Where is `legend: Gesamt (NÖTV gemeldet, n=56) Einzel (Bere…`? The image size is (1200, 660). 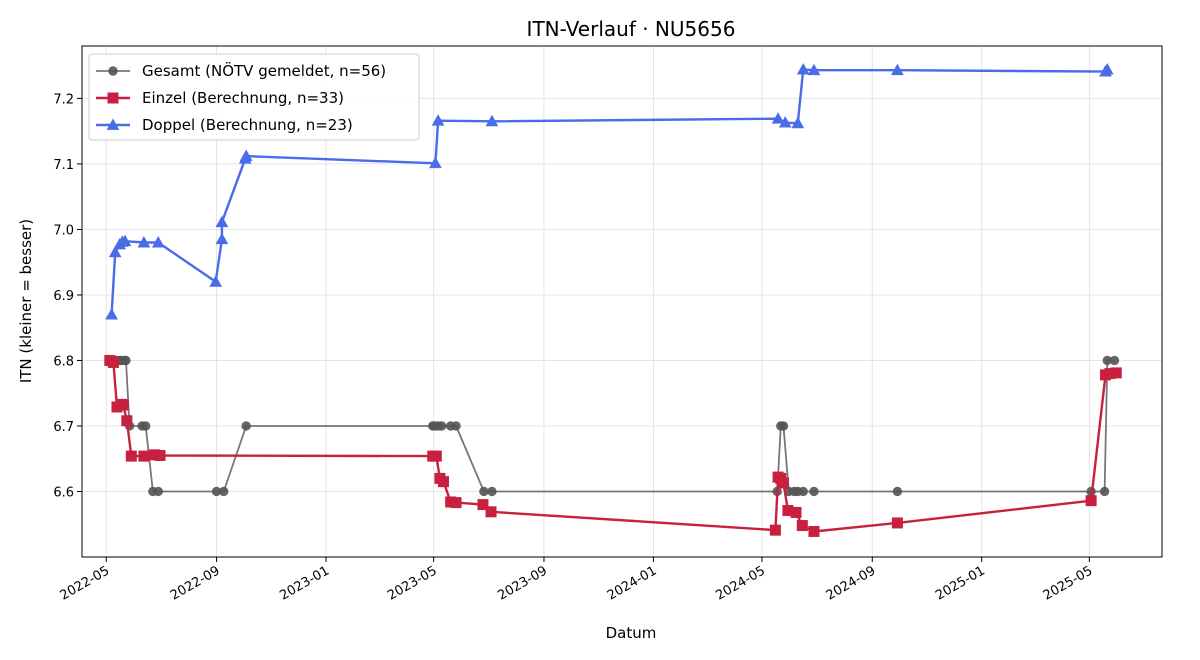 legend: Gesamt (NÖTV gemeldet, n=56) Einzel (Bere… is located at coordinates (254, 97).